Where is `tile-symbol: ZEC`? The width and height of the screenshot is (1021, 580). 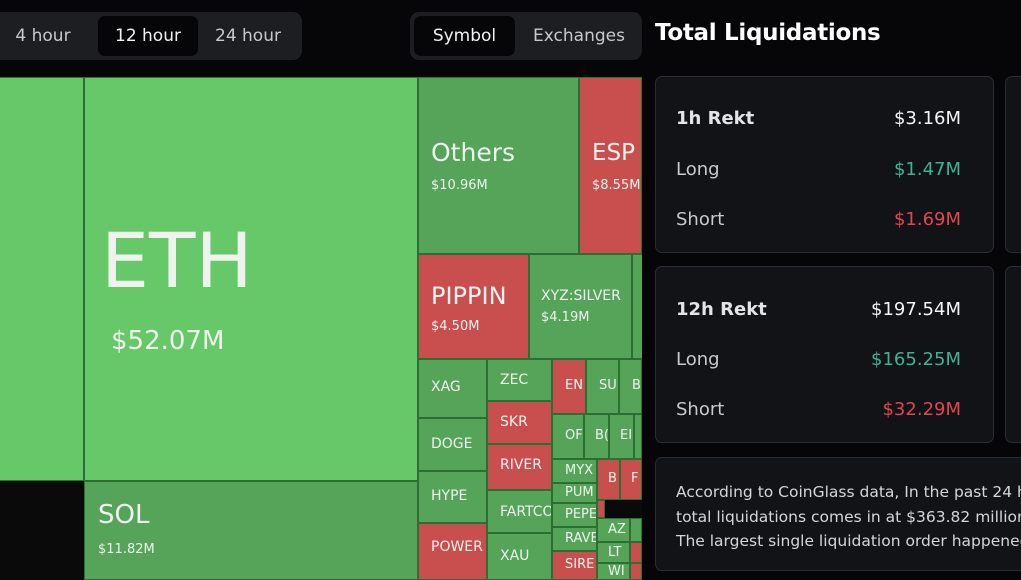
tile-symbol: ZEC is located at coordinates (514, 380).